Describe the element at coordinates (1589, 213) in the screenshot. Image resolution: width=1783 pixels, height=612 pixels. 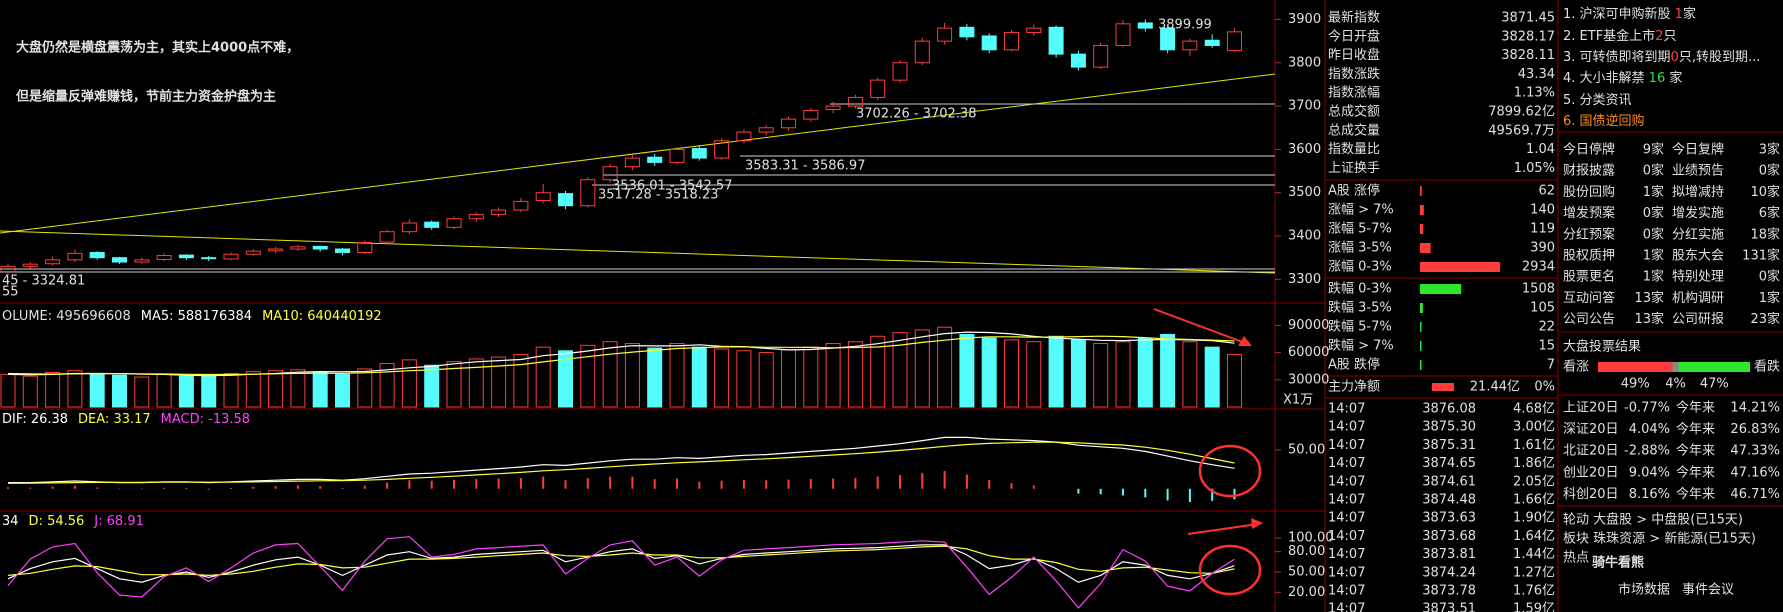
I see `event-label: 增发预案` at that location.